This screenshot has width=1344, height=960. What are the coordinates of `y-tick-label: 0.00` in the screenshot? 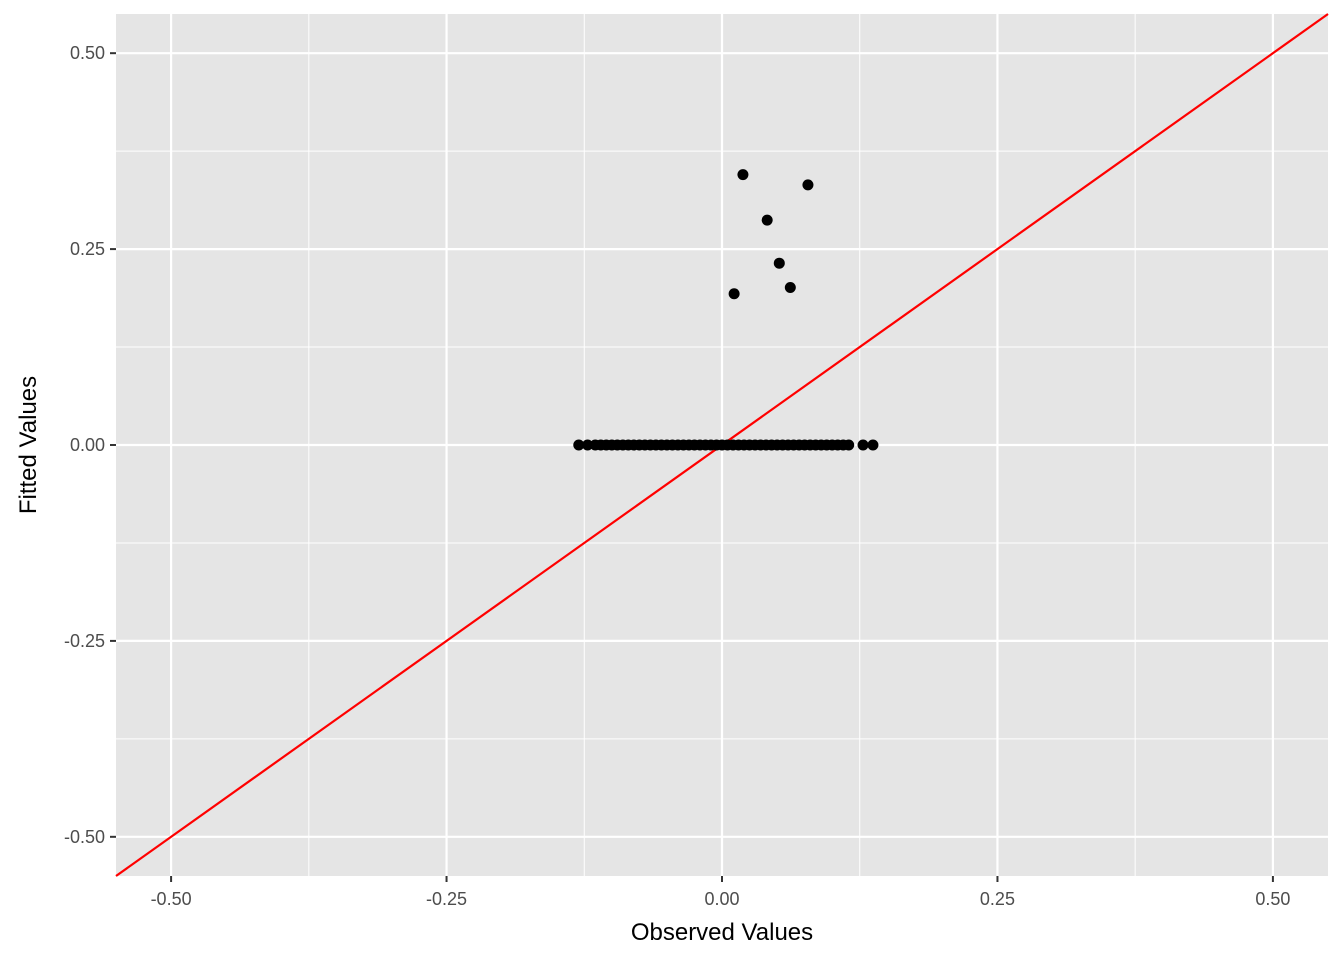 It's located at (87, 445).